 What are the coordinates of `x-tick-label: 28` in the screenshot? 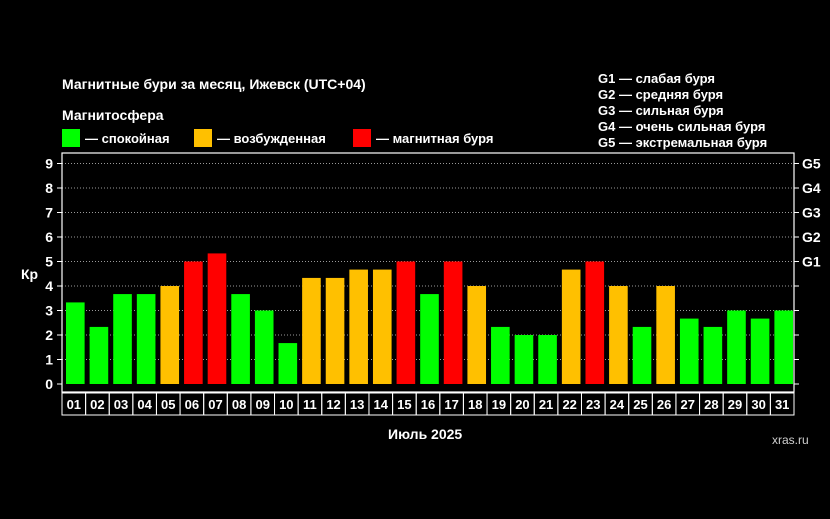 It's located at (711, 404).